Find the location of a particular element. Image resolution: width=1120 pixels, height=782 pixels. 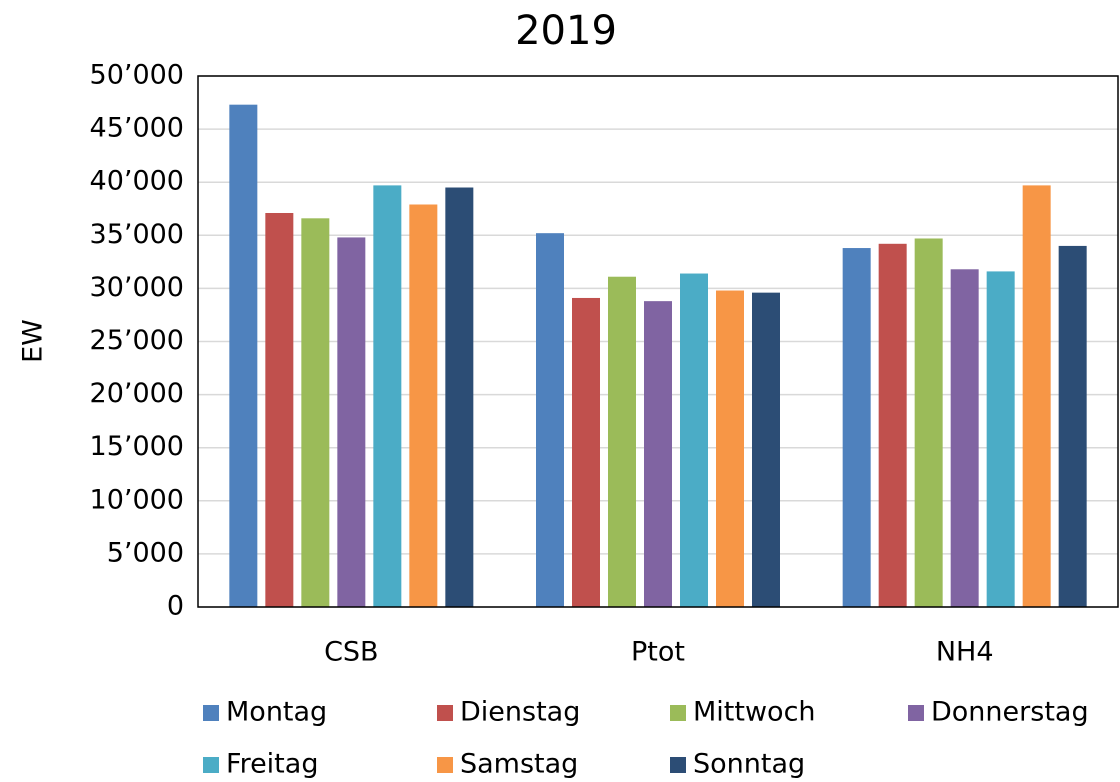

x-tick-label: NH4 is located at coordinates (965, 652).